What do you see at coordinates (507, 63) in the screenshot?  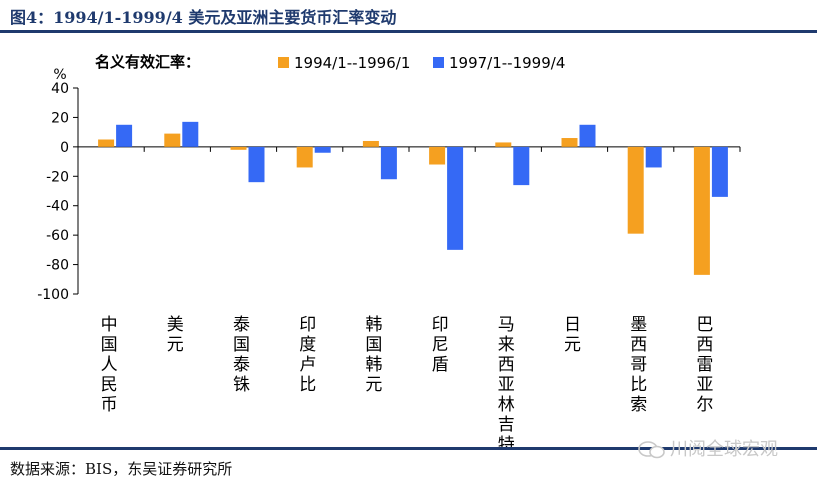 I see `legend-label: 1997/1--1999/4` at bounding box center [507, 63].